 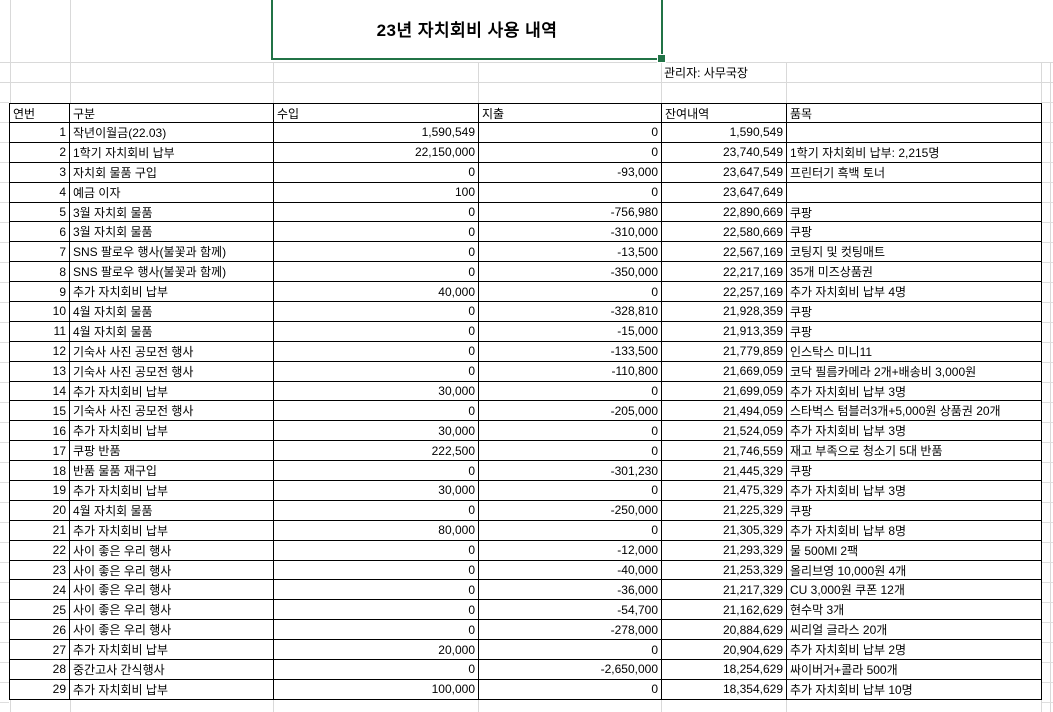 What do you see at coordinates (724, 252) in the screenshot?
I see `cell-balance: 22,567,169` at bounding box center [724, 252].